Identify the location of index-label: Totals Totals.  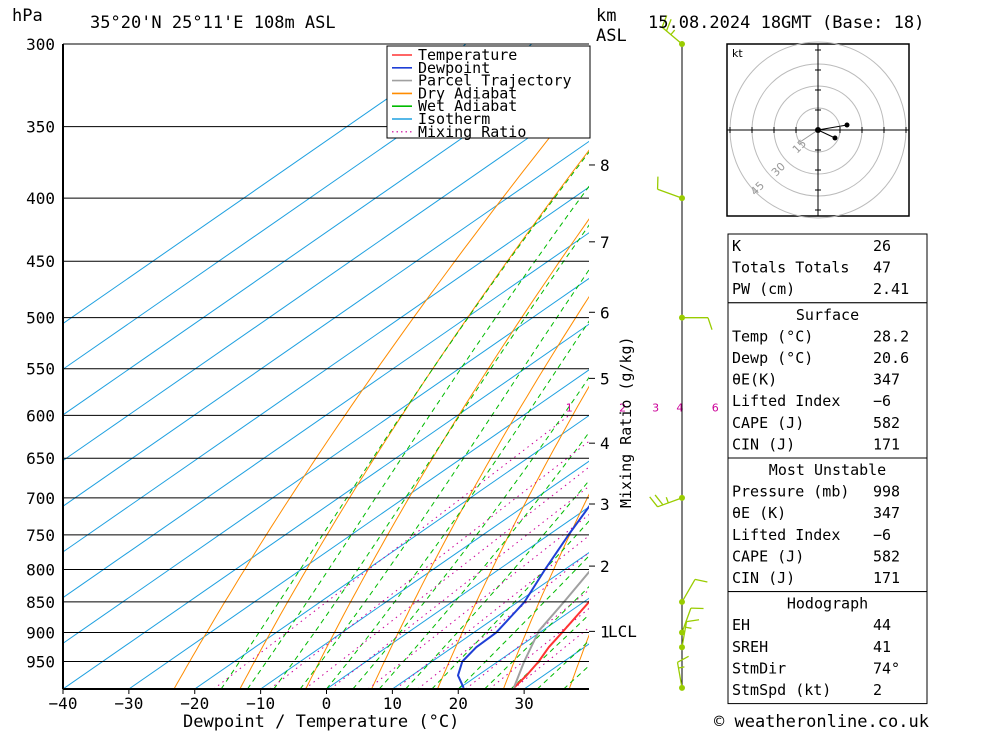
(790, 268).